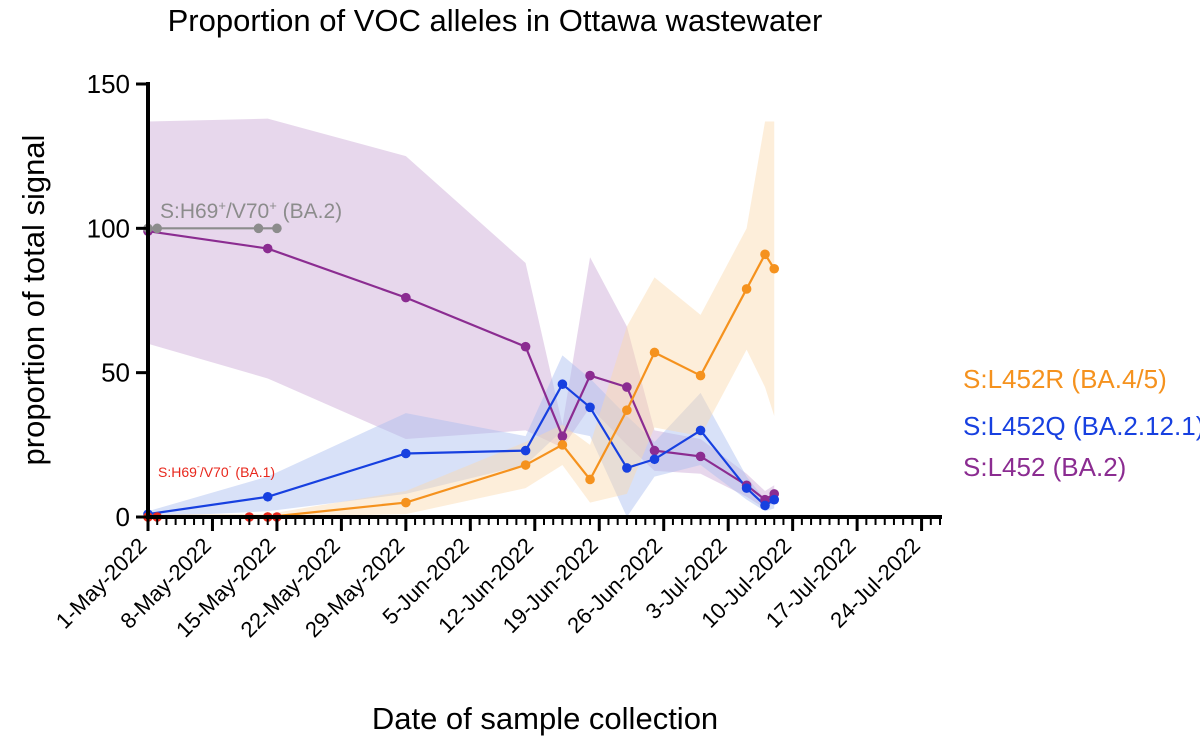  What do you see at coordinates (250, 339) in the screenshot?
I see `annotations: S:H69+/V70+ (BA.2)S:H69-/V70- (BA.1)` at bounding box center [250, 339].